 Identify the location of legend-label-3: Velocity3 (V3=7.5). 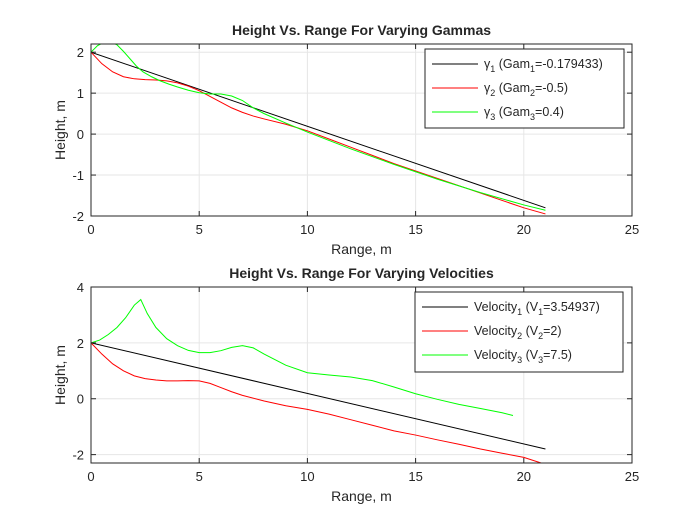
(523, 356).